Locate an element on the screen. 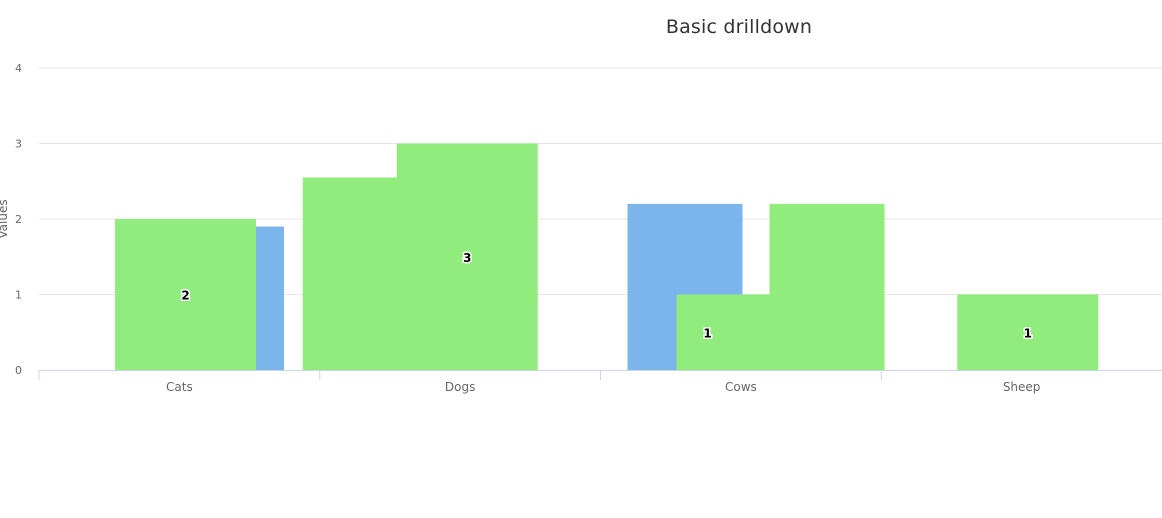  y-axis-title: Values is located at coordinates (5, 218).